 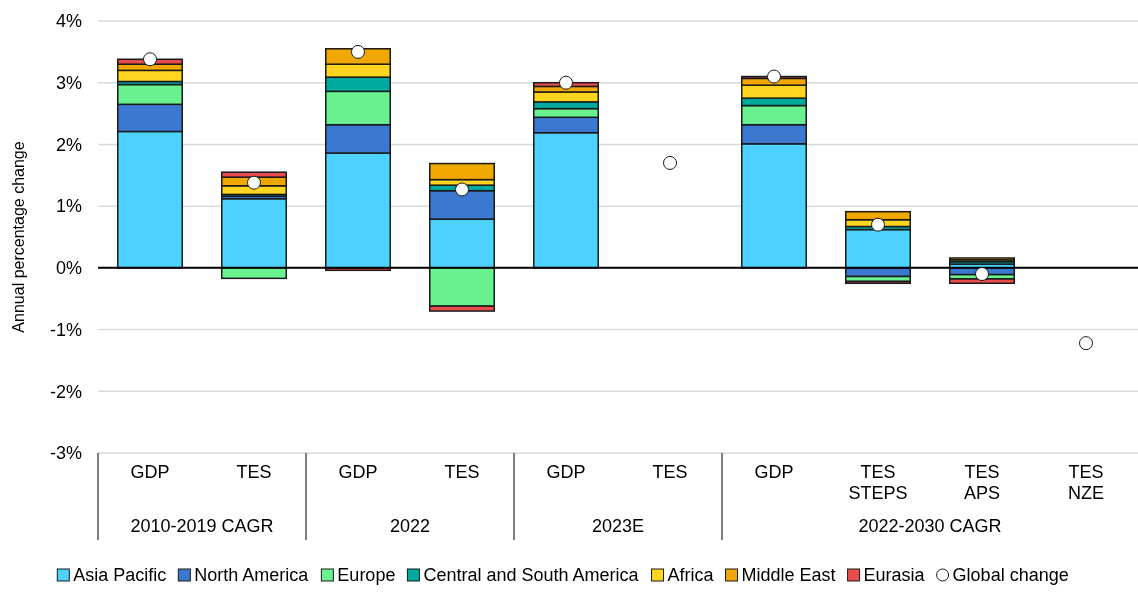 I want to click on legend-label: Central and South America, so click(x=531, y=575).